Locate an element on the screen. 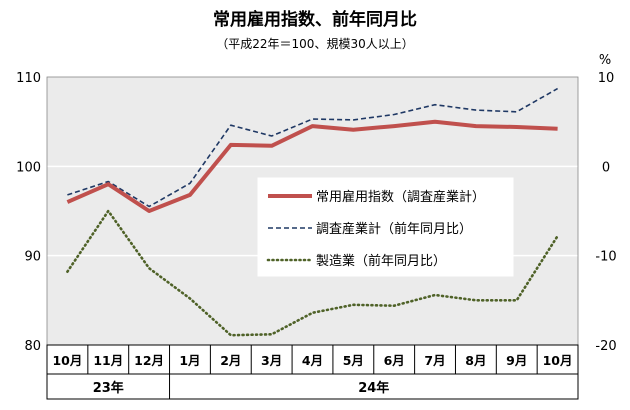 Image resolution: width=630 pixels, height=410 pixels. category-label: 6月 is located at coordinates (394, 360).